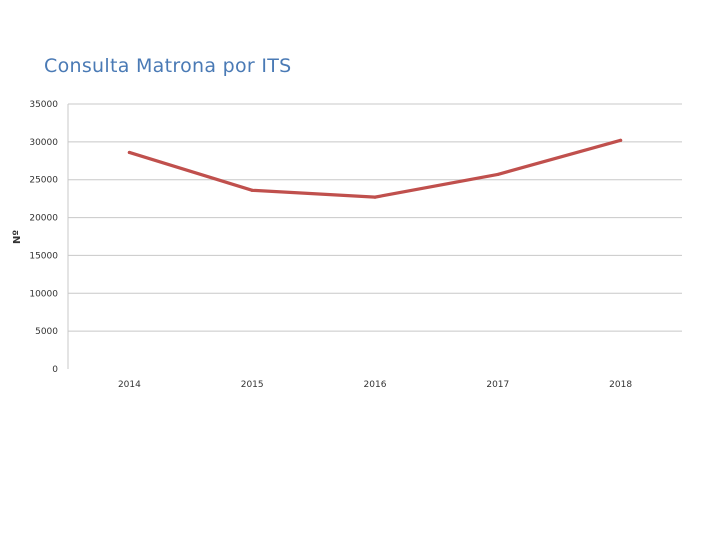  Describe the element at coordinates (252, 190) in the screenshot. I see `data-point-2015` at that location.